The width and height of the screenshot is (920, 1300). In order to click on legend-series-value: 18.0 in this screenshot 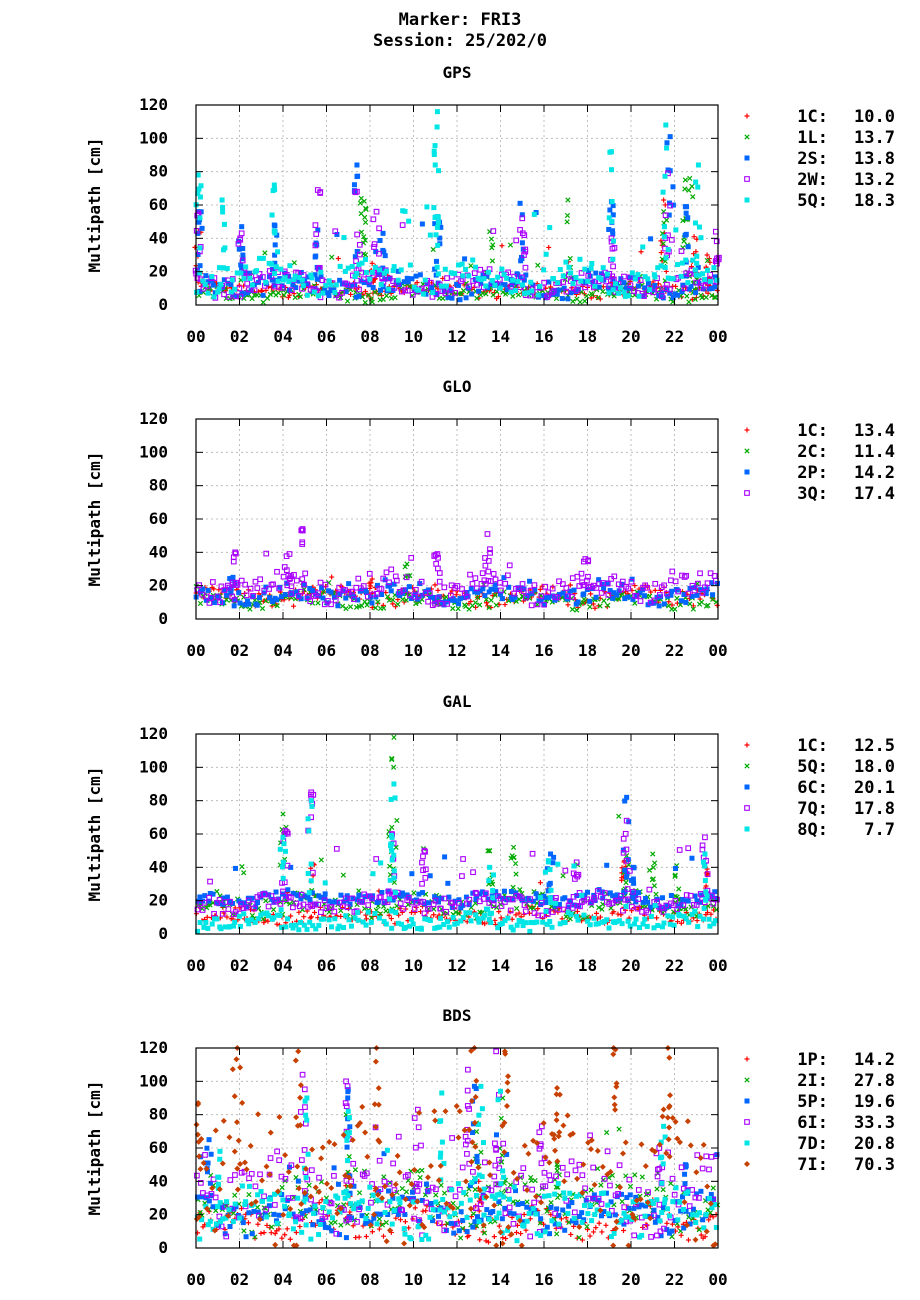, I will do `click(874, 767)`.